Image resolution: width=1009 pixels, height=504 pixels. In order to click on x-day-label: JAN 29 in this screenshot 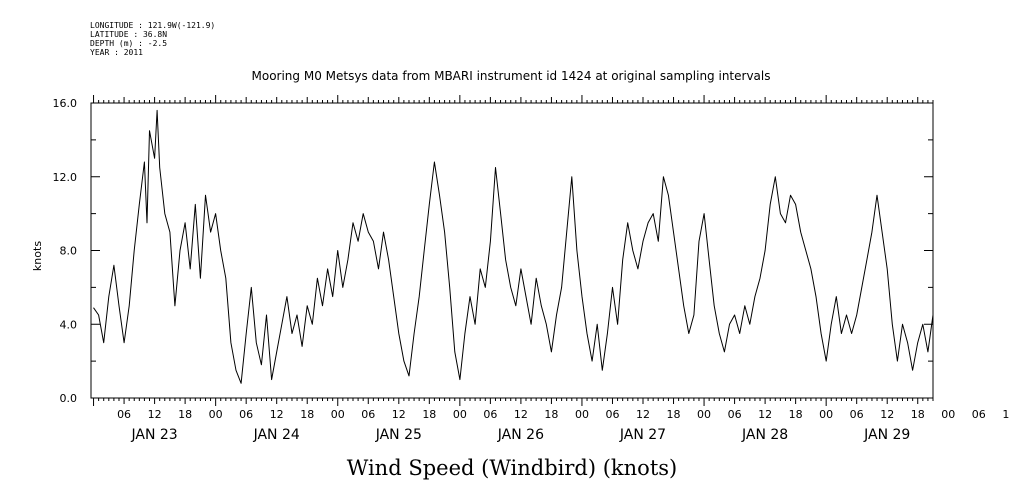, I will do `click(886, 435)`.